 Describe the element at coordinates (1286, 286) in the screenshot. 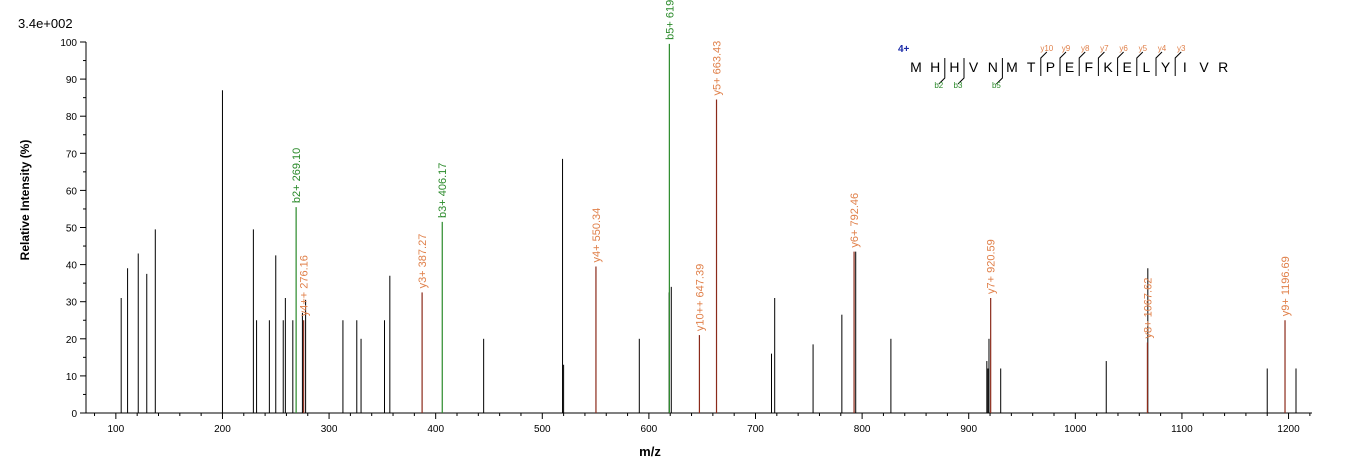

I see `peak-label: y9+ 1196.69` at that location.